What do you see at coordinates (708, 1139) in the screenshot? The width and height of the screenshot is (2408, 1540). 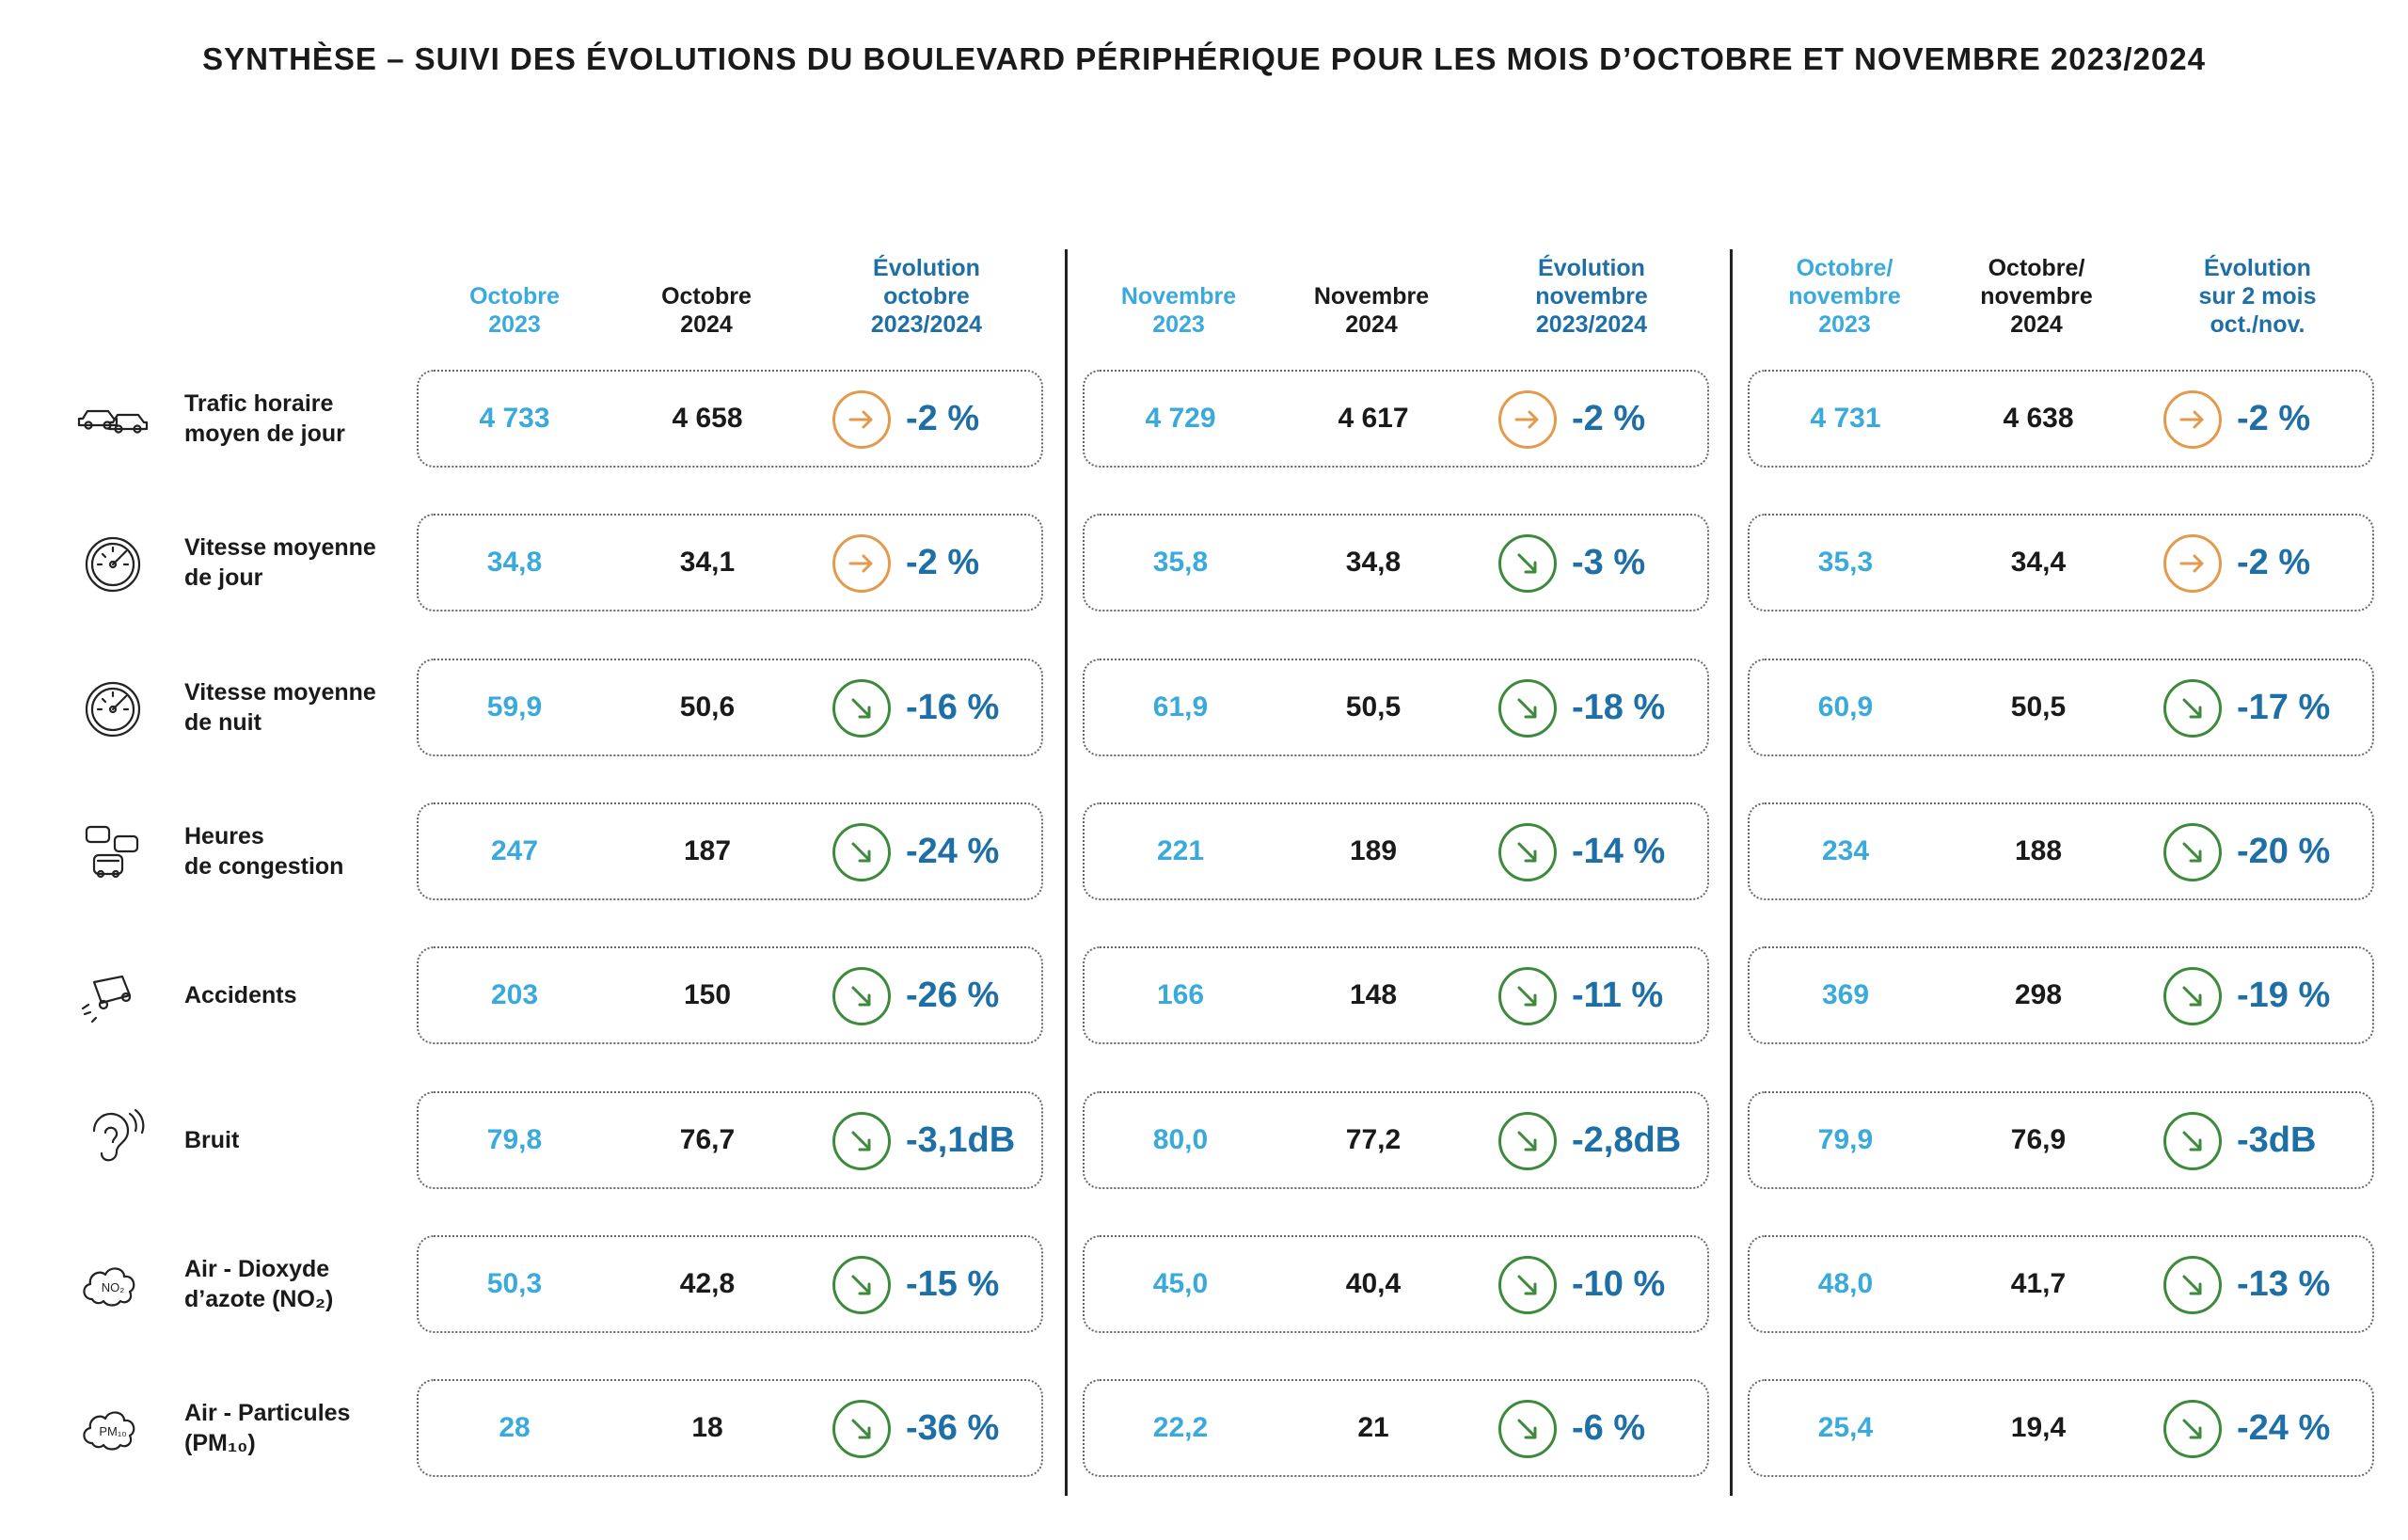 I see `value-2024: 76,7` at bounding box center [708, 1139].